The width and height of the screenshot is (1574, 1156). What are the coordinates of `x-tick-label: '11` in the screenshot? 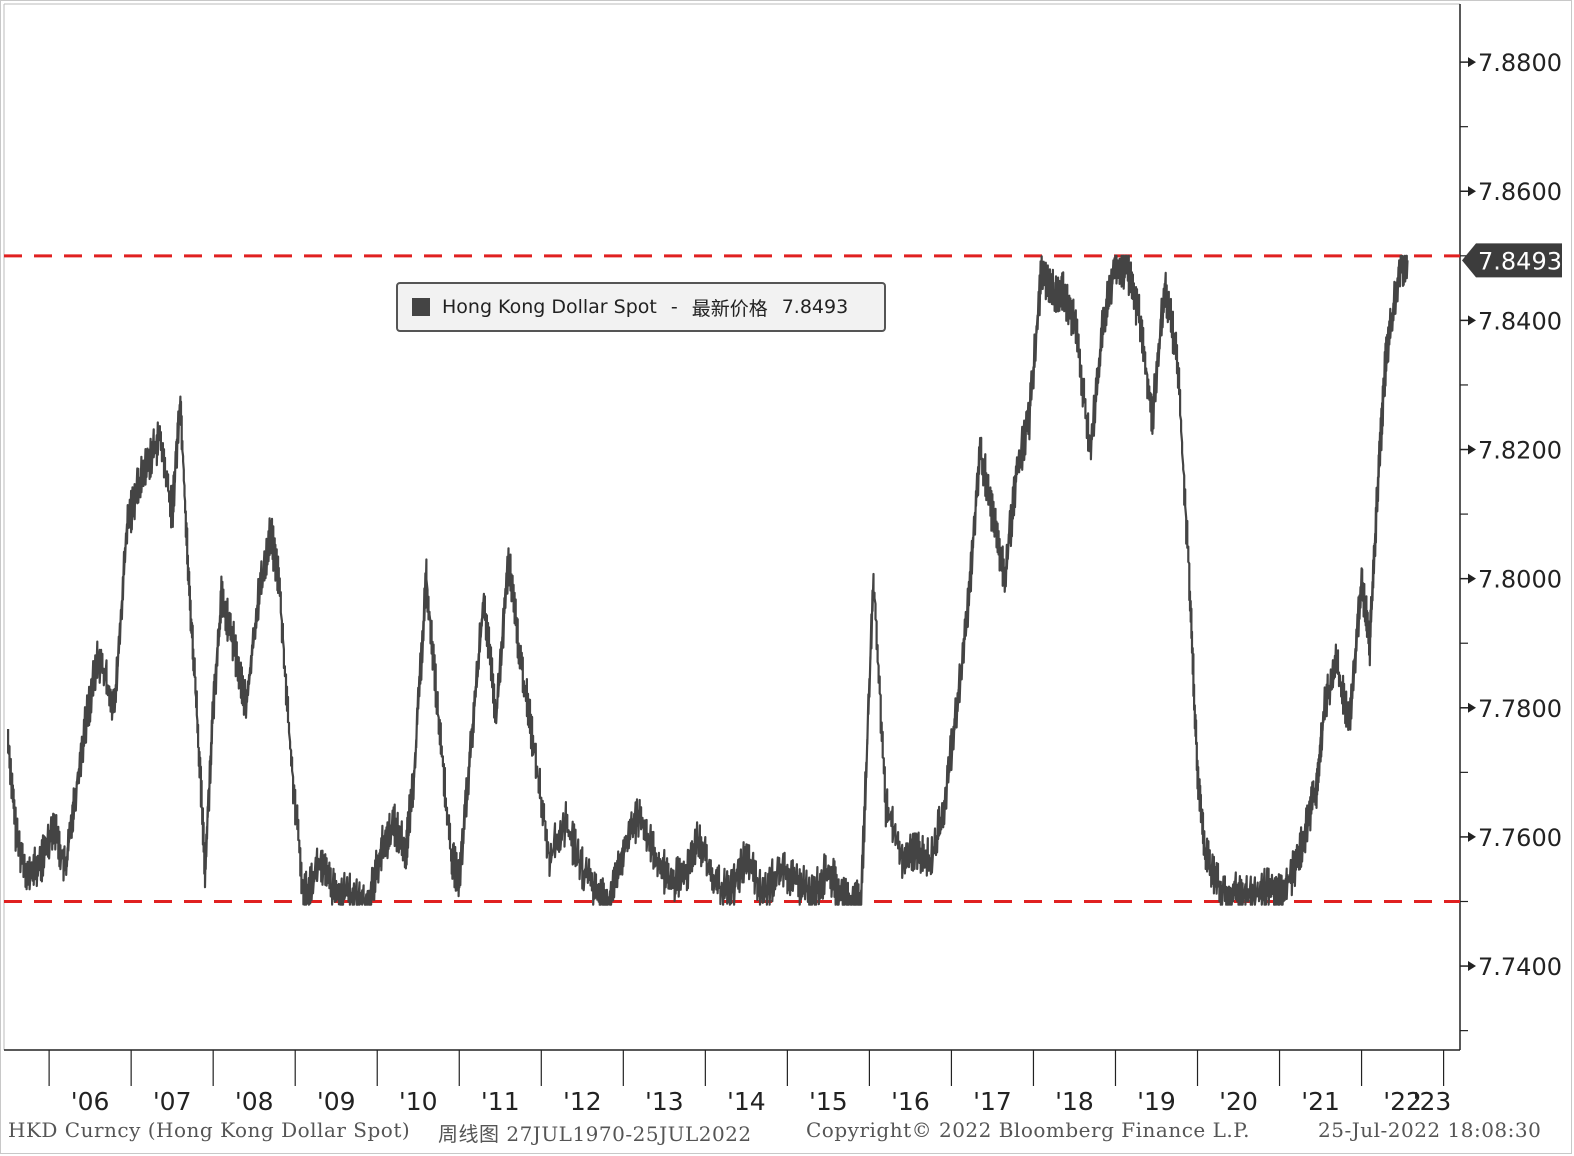 It's located at (500, 1101).